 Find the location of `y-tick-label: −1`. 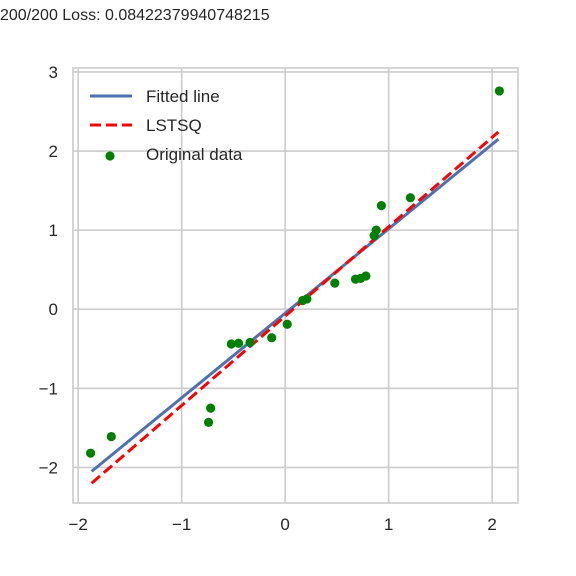

y-tick-label: −1 is located at coordinates (48, 388).